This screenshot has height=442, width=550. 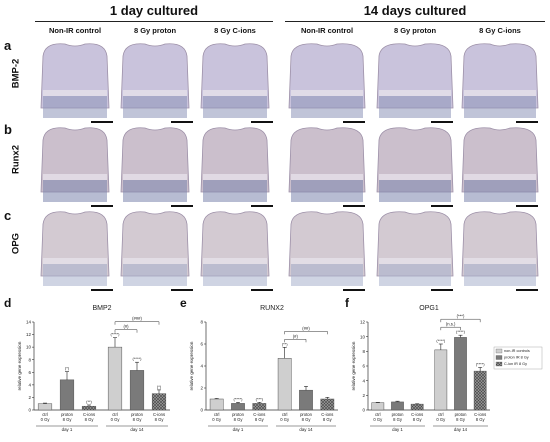 I want to click on significance-label: (**), so click(x=89, y=401).